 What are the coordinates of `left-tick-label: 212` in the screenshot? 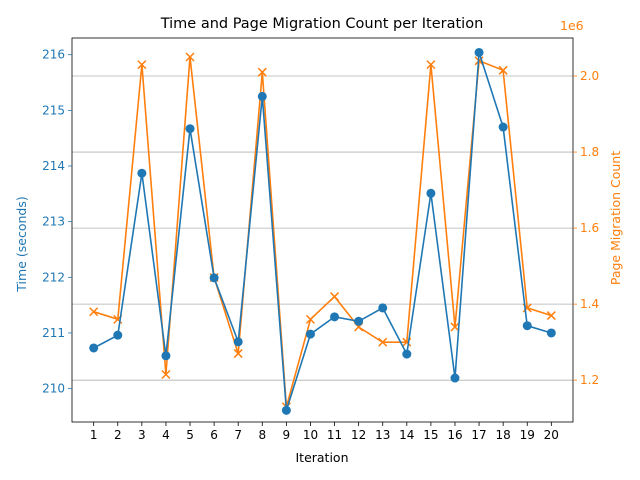 It's located at (53, 277).